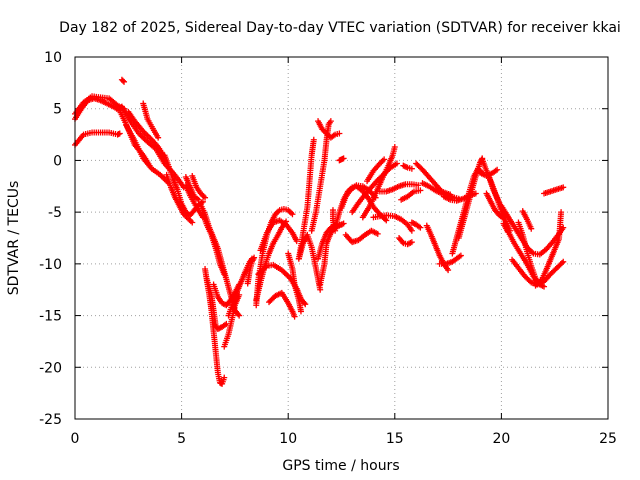 Image resolution: width=640 pixels, height=480 pixels. Describe the element at coordinates (57, 161) in the screenshot. I see `y-tick-label: 0` at that location.